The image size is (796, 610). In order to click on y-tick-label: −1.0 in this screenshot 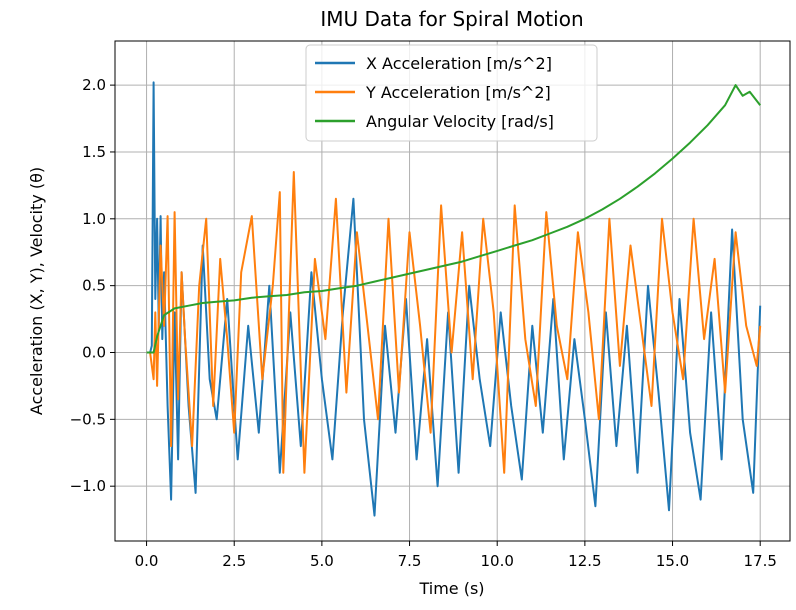, I will do `click(88, 486)`.